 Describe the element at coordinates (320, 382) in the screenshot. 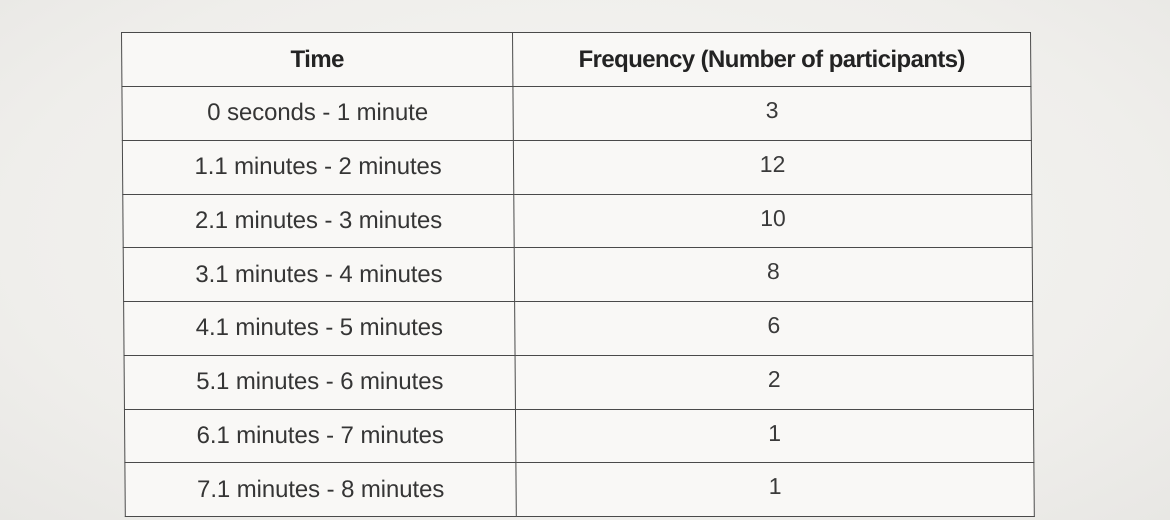

I see `time-cell: 5.1 minutes - 6 minutes` at that location.